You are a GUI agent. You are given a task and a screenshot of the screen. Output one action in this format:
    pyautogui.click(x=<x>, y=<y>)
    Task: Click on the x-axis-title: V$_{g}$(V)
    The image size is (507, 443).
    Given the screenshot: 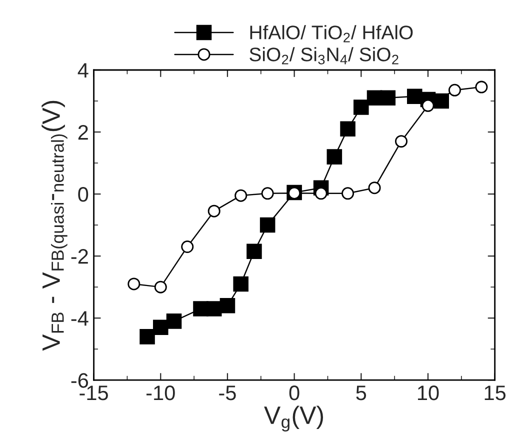 What is the action you would take?
    pyautogui.click(x=294, y=419)
    